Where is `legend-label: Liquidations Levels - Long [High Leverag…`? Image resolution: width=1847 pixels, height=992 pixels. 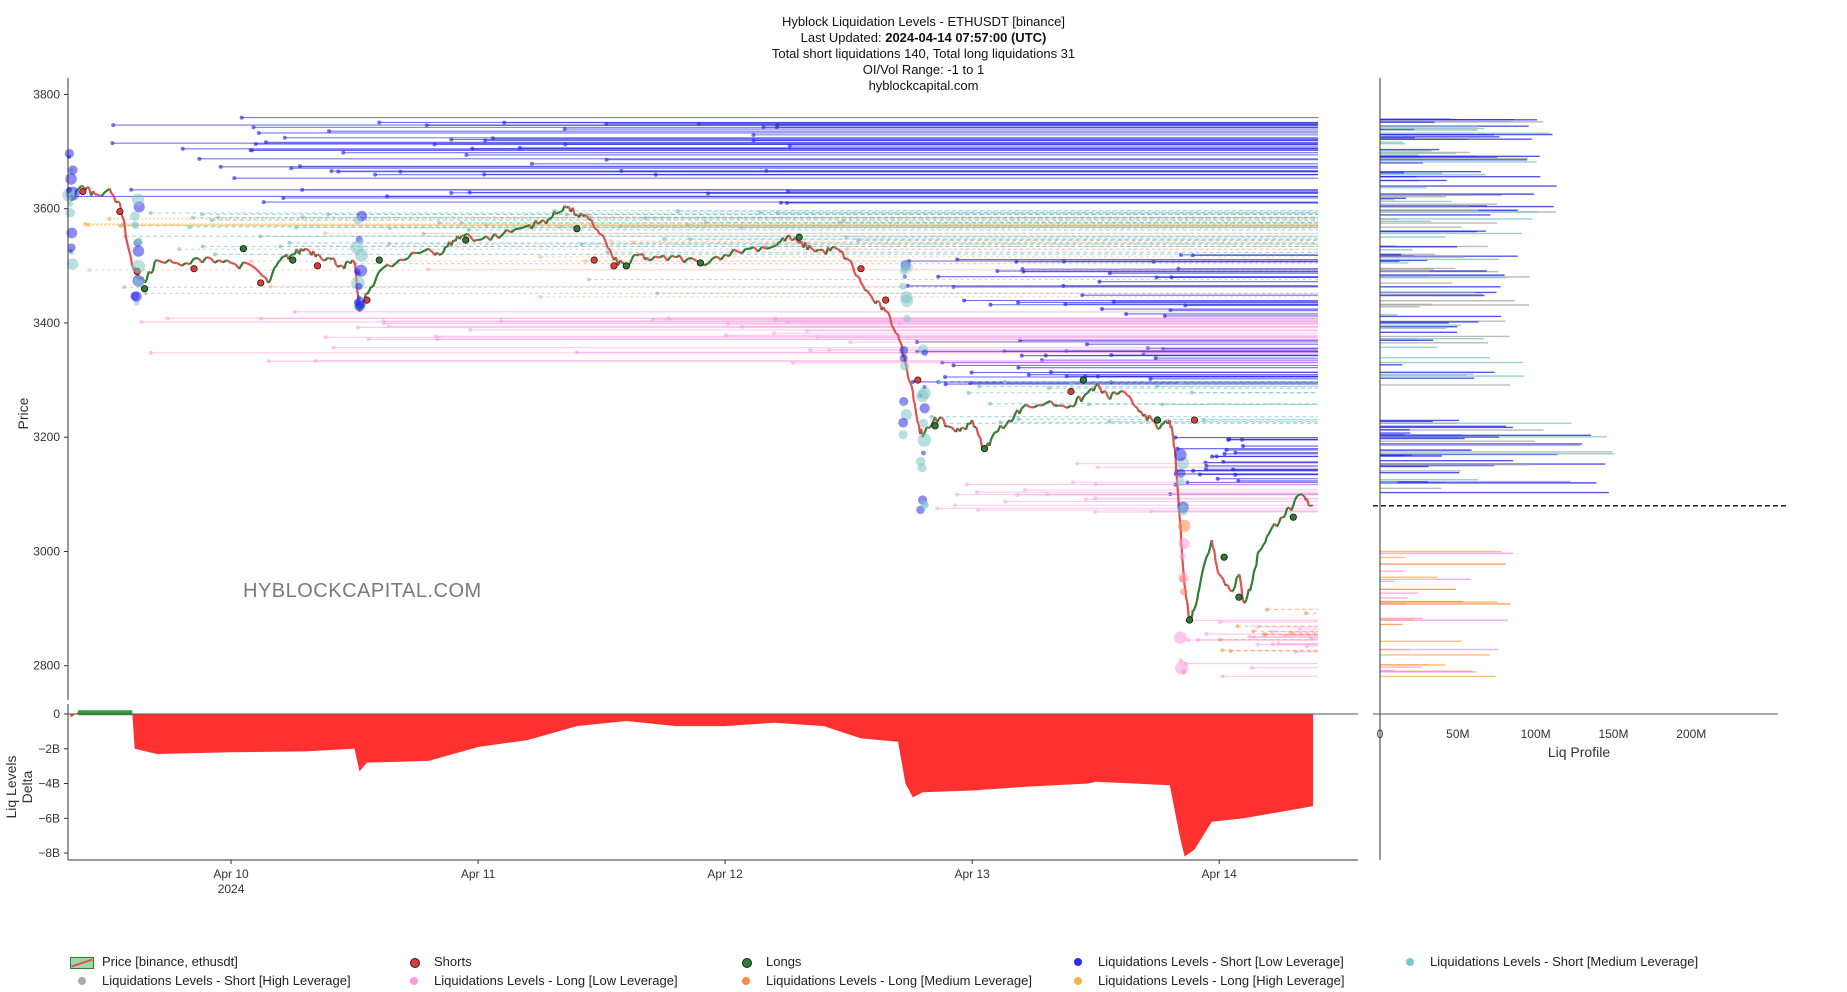
legend-label: Liquidations Levels - Long [High Leverag… is located at coordinates (1221, 980).